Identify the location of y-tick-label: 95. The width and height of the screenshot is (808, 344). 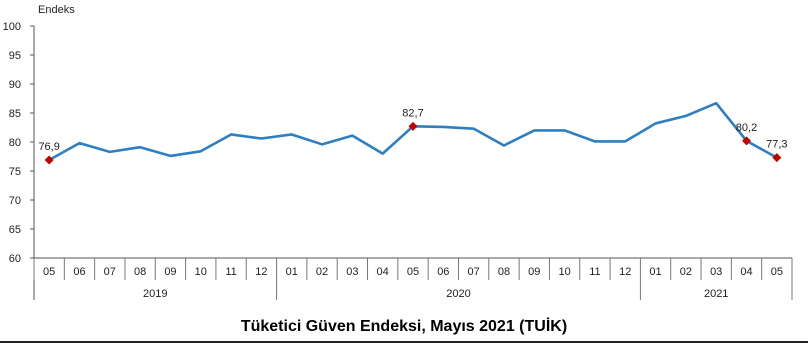
(15, 56).